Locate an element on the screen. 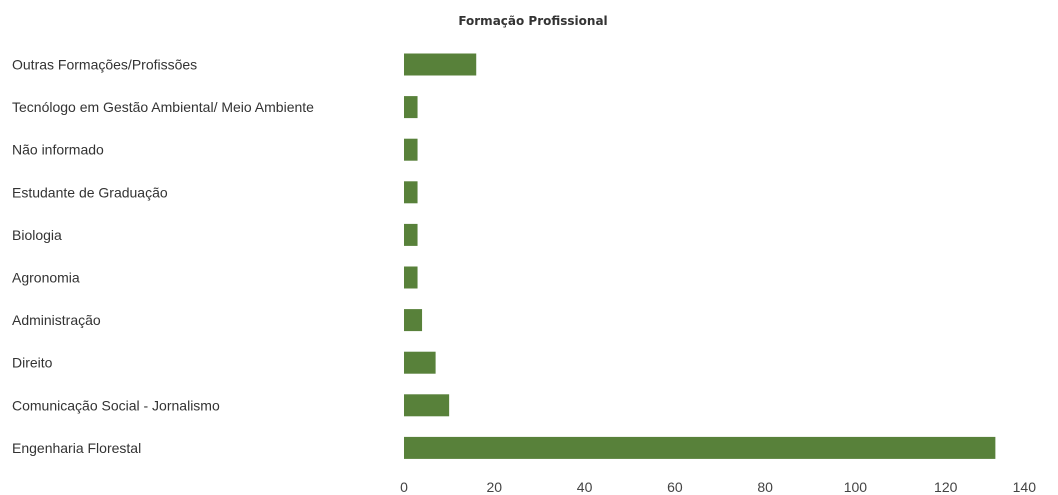 The image size is (1058, 495). category-label: Direito is located at coordinates (32, 363).